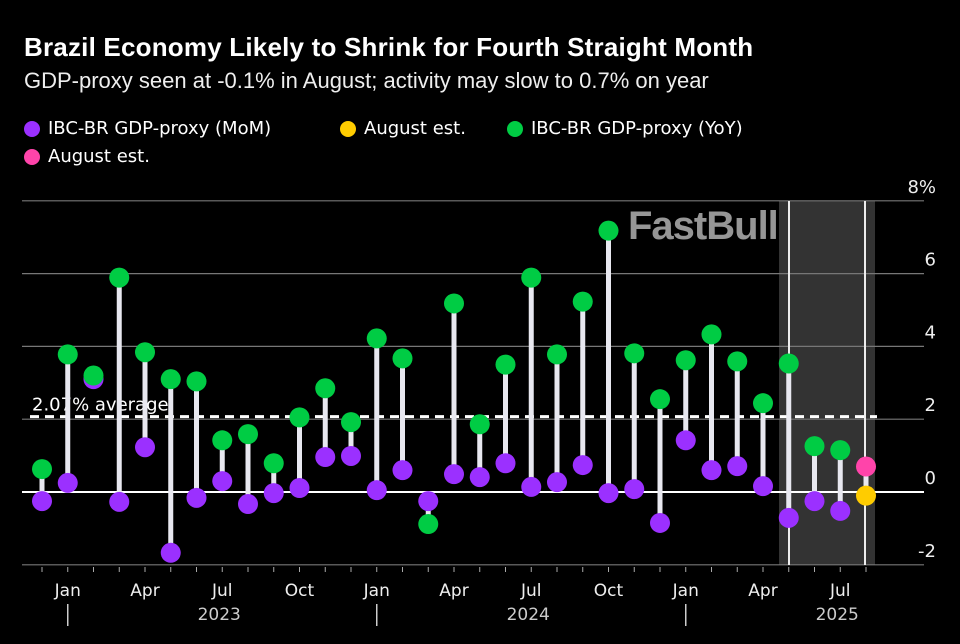 Image resolution: width=960 pixels, height=644 pixels. What do you see at coordinates (637, 128) in the screenshot?
I see `legend-label: IBC-BR GDP-proxy (YoY)` at bounding box center [637, 128].